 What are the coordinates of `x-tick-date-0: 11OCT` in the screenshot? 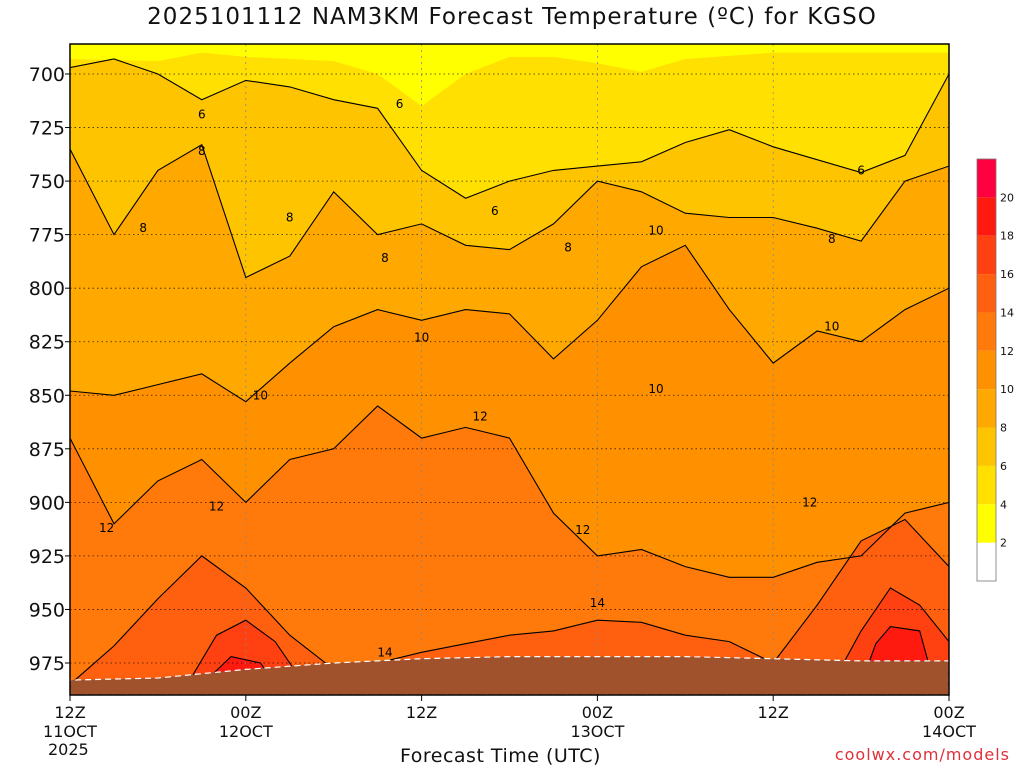 It's located at (70, 731).